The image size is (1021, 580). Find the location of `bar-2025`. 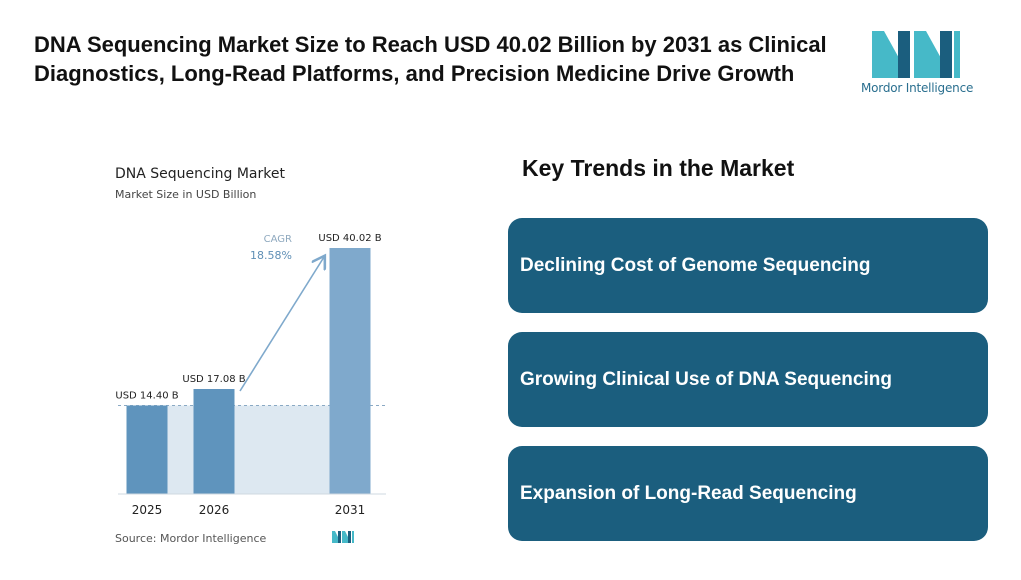

bar-2025 is located at coordinates (147, 449).